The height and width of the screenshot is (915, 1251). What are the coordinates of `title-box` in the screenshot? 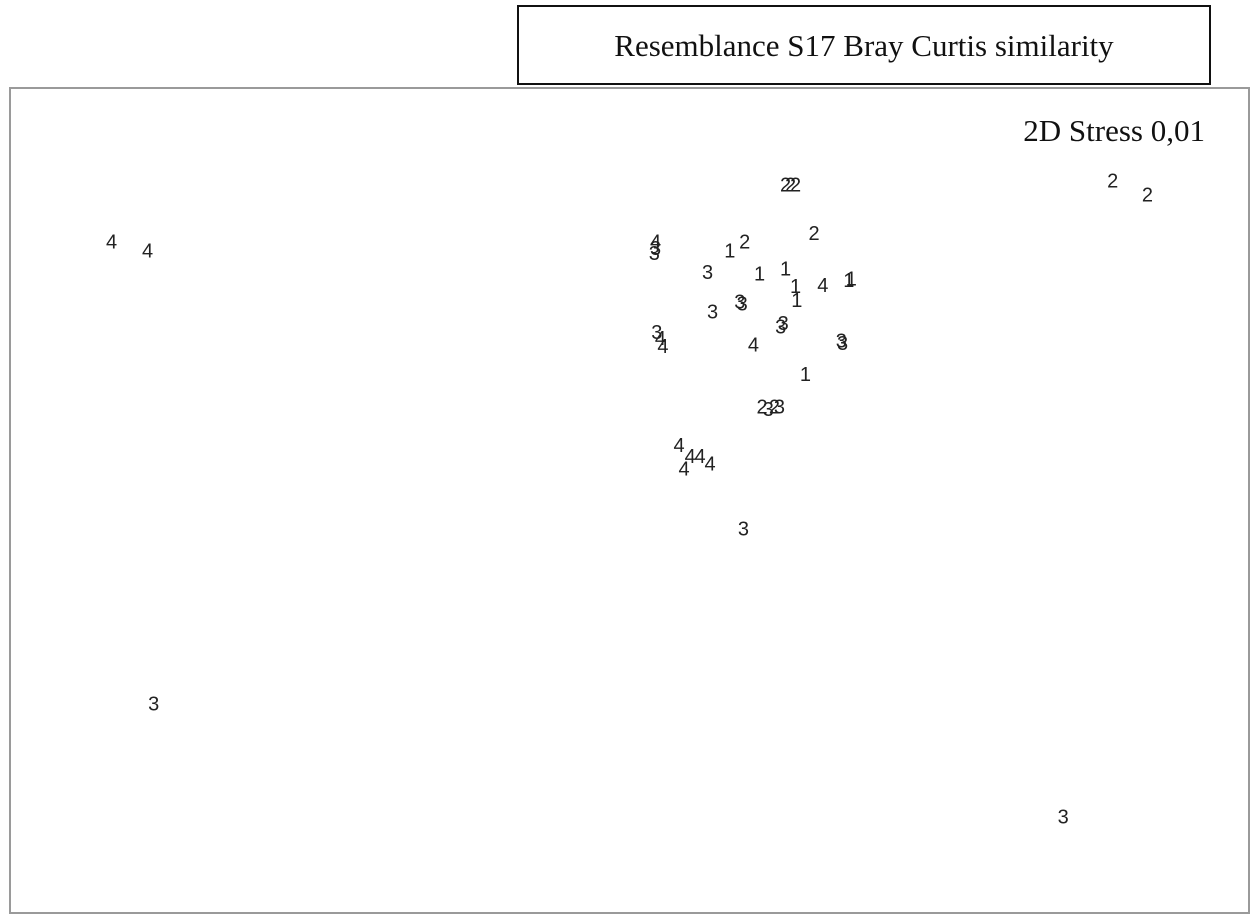 It's located at (864, 45).